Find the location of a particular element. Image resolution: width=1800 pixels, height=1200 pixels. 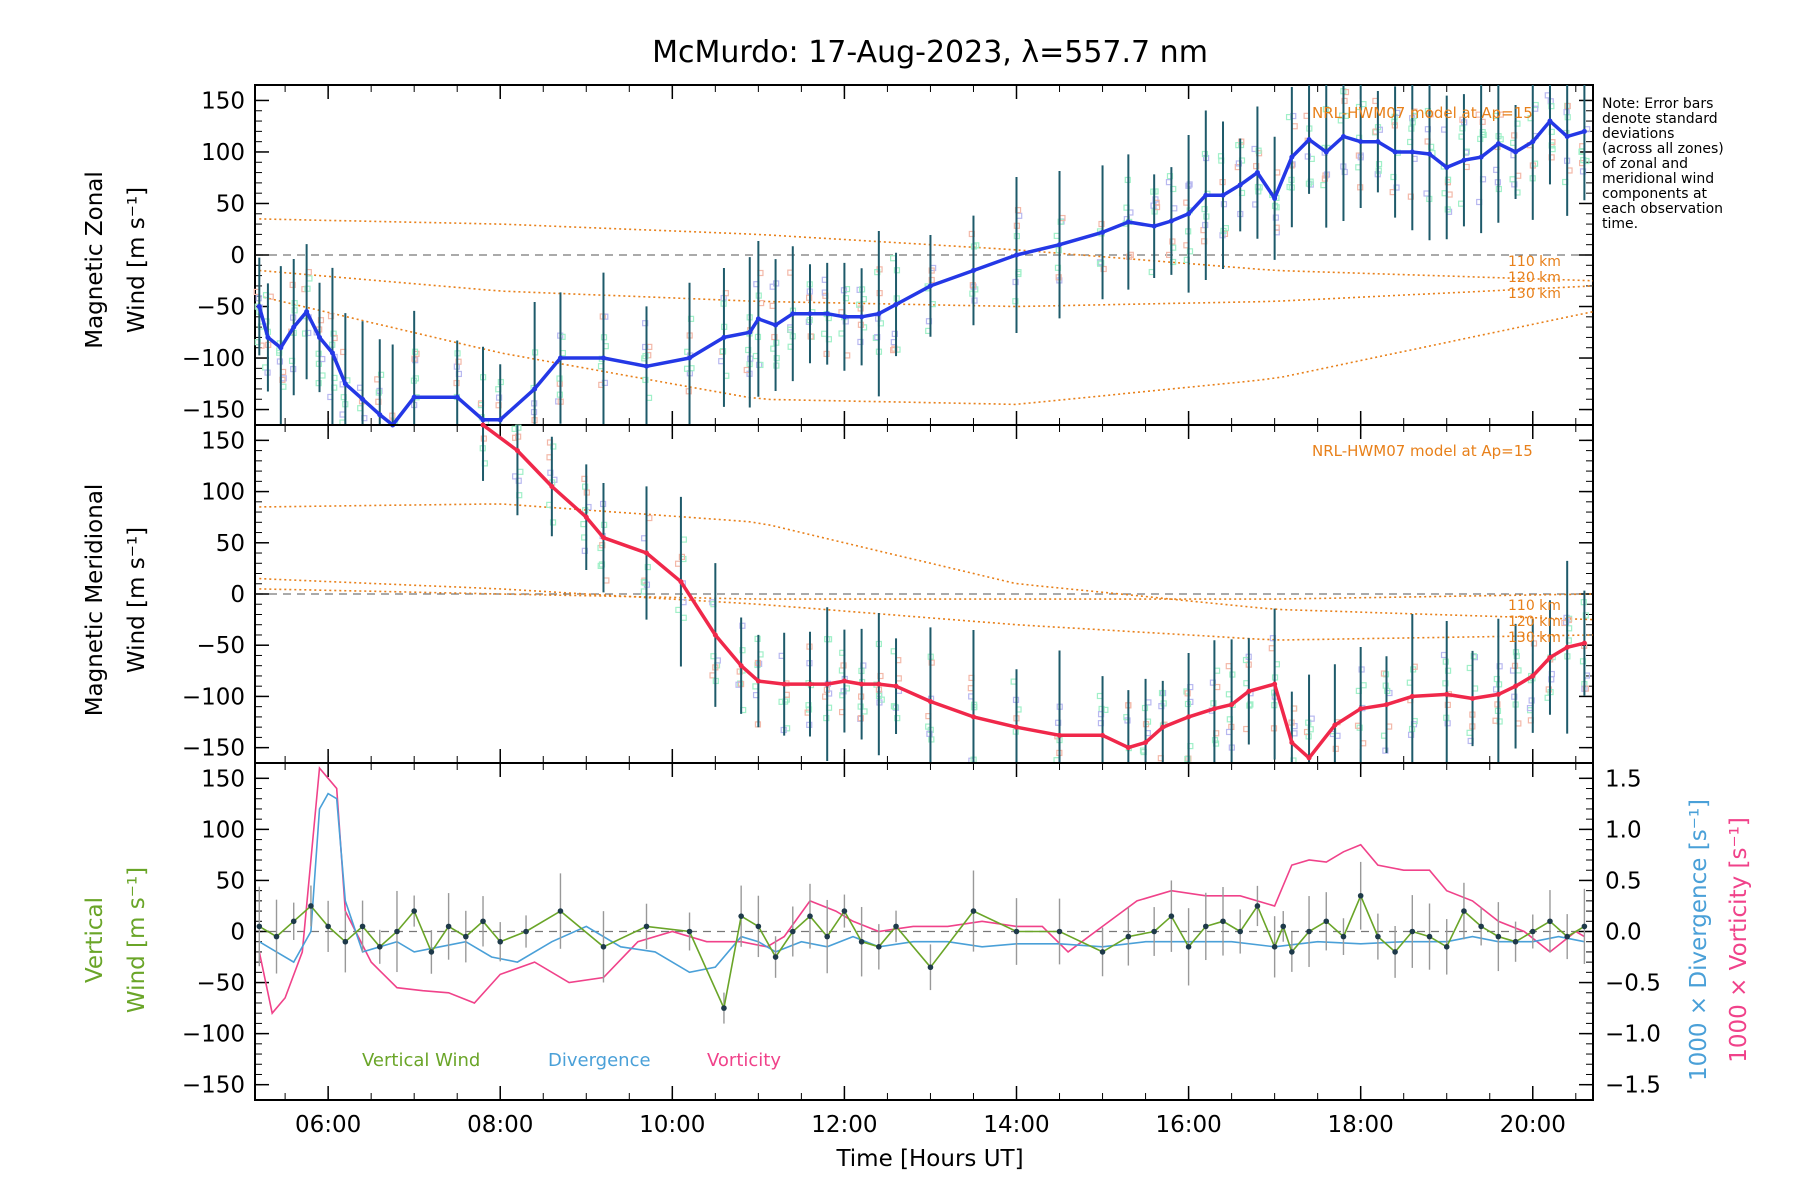

note-line: Note: Error bars is located at coordinates (1657, 104).